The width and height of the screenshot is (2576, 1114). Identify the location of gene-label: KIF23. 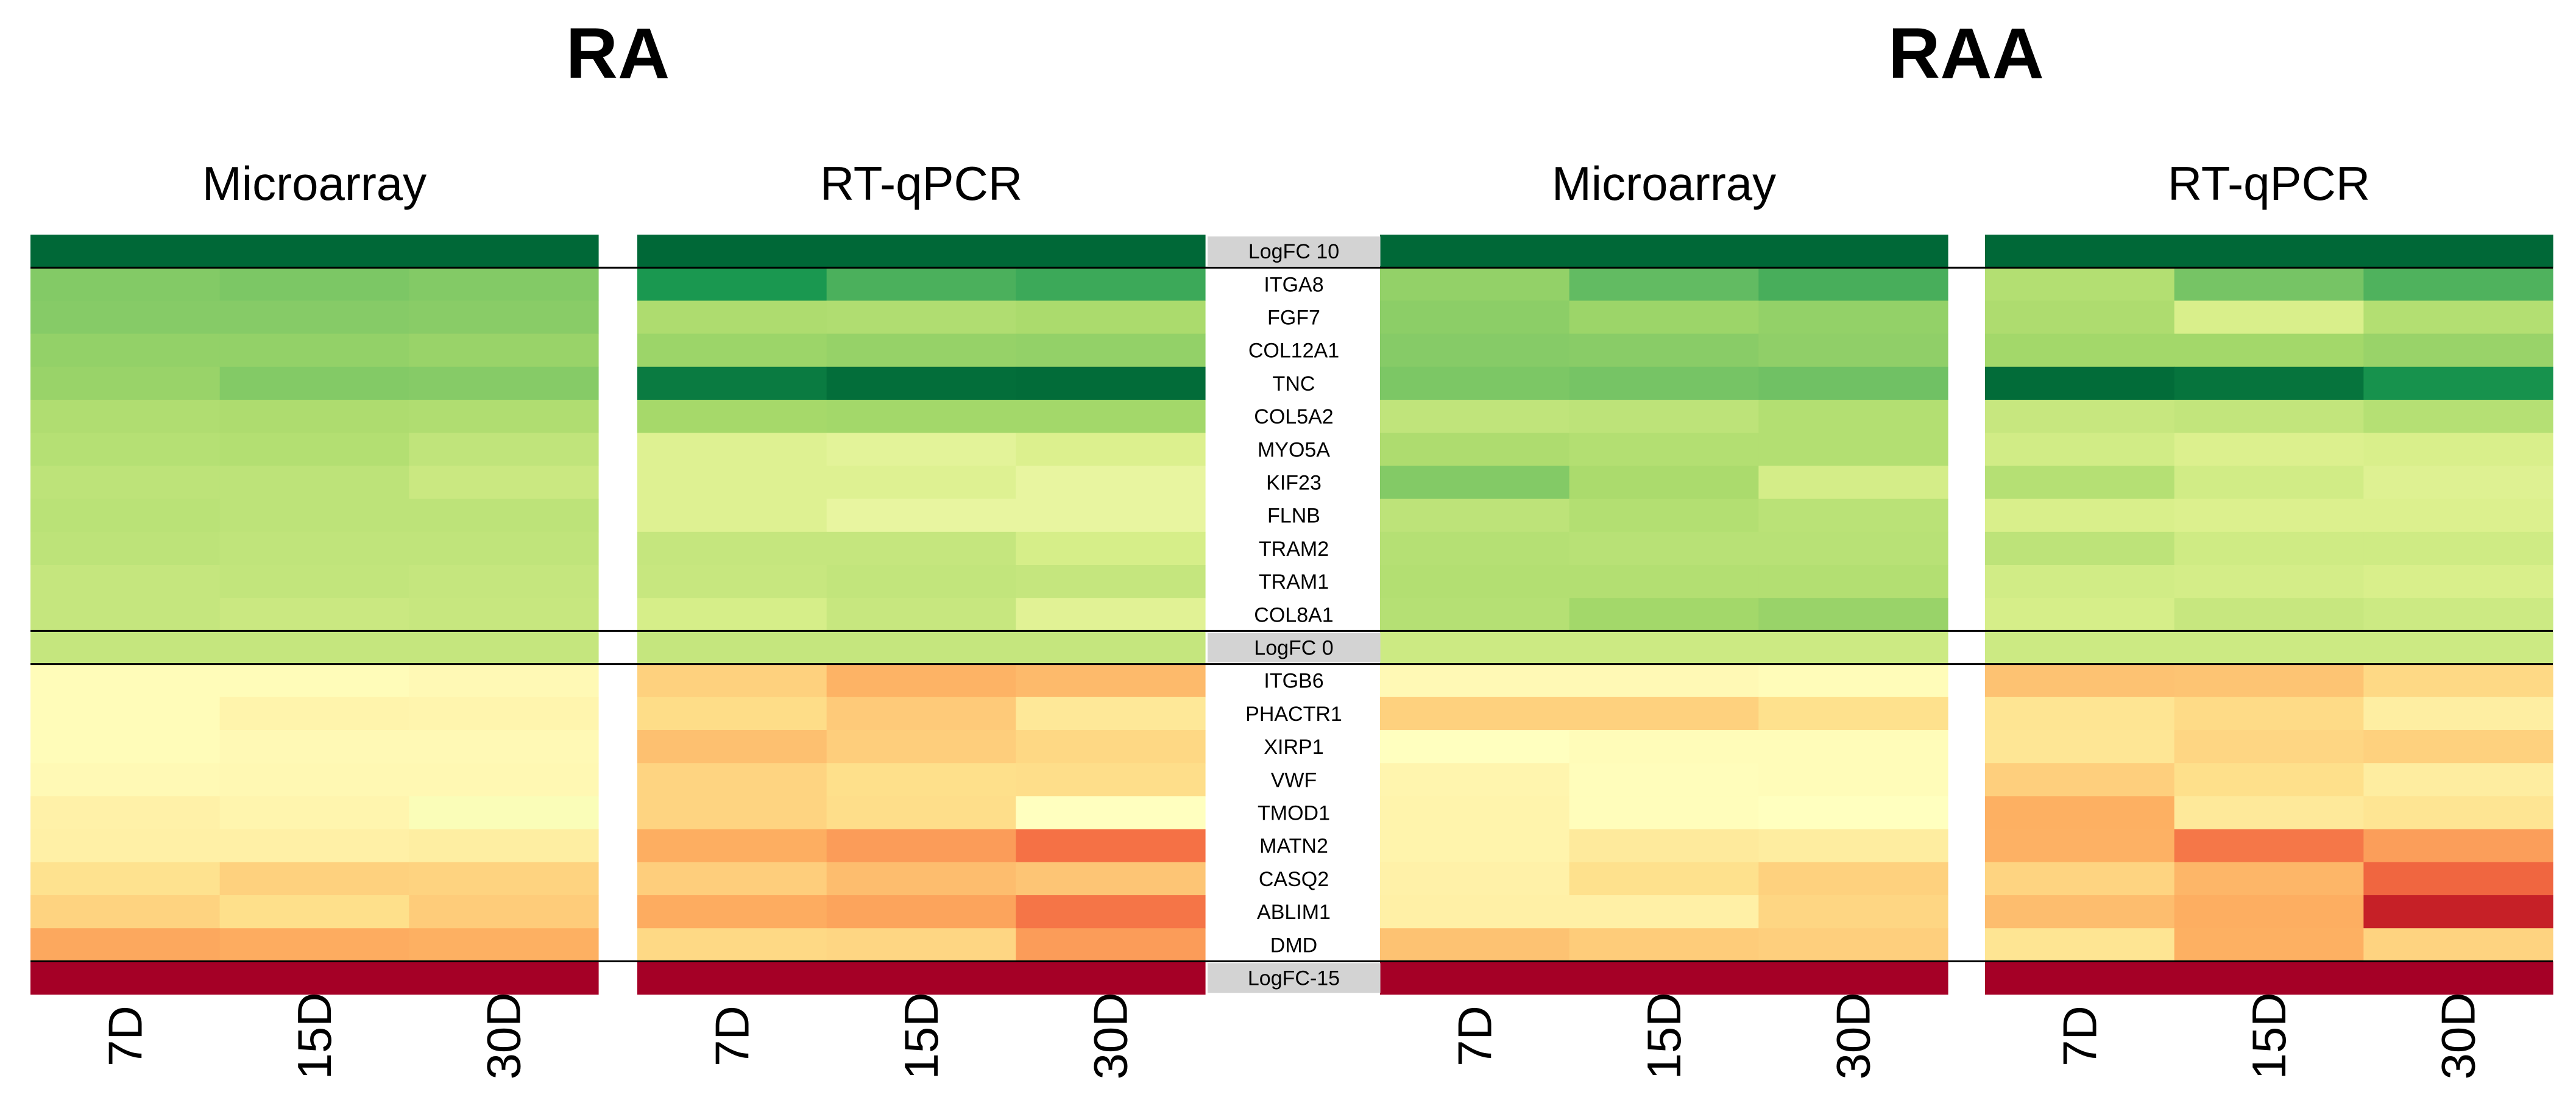
(1294, 483).